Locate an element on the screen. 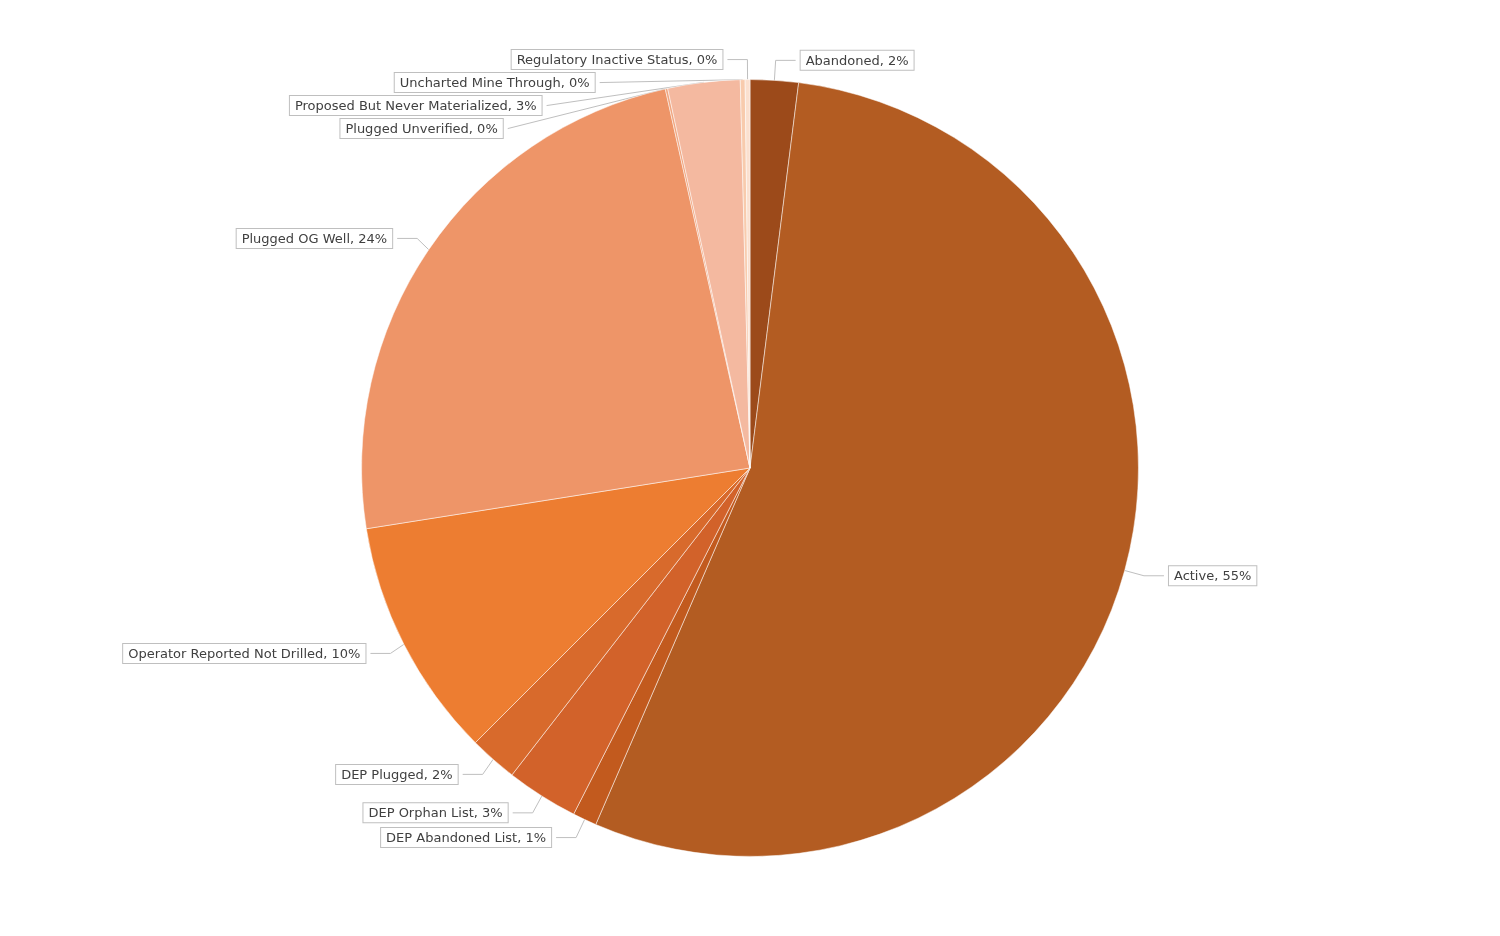 This screenshot has width=1500, height=936. slice-label: DEP Plugged, 2% is located at coordinates (397, 774).